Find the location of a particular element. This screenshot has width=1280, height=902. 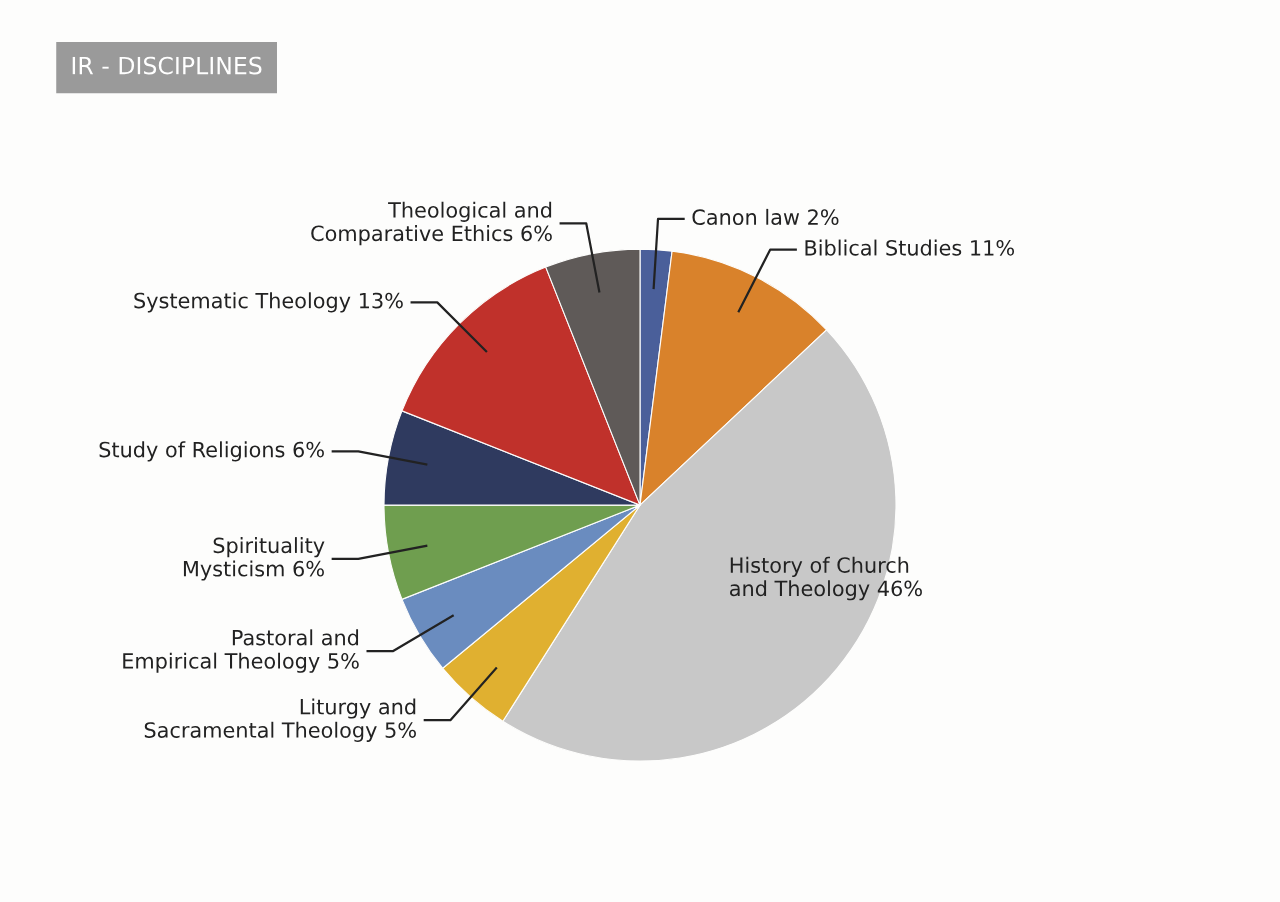

slice-label: Biblical Studies 11% is located at coordinates (910, 247).